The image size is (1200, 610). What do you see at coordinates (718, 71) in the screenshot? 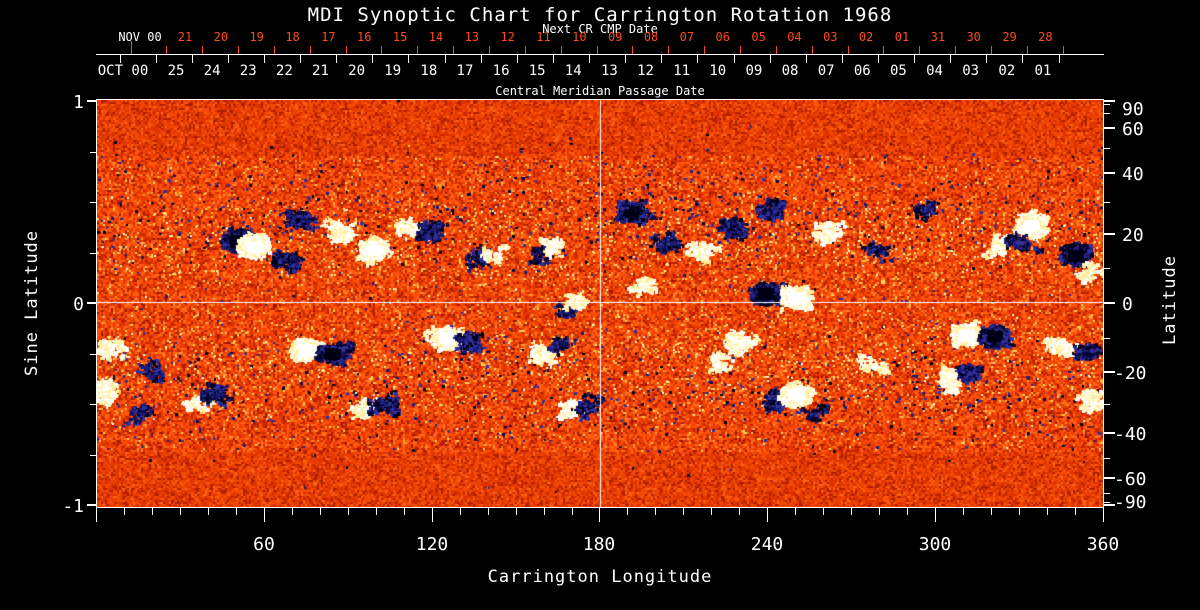
I see `top-axis-white-day-label: 10` at bounding box center [718, 71].